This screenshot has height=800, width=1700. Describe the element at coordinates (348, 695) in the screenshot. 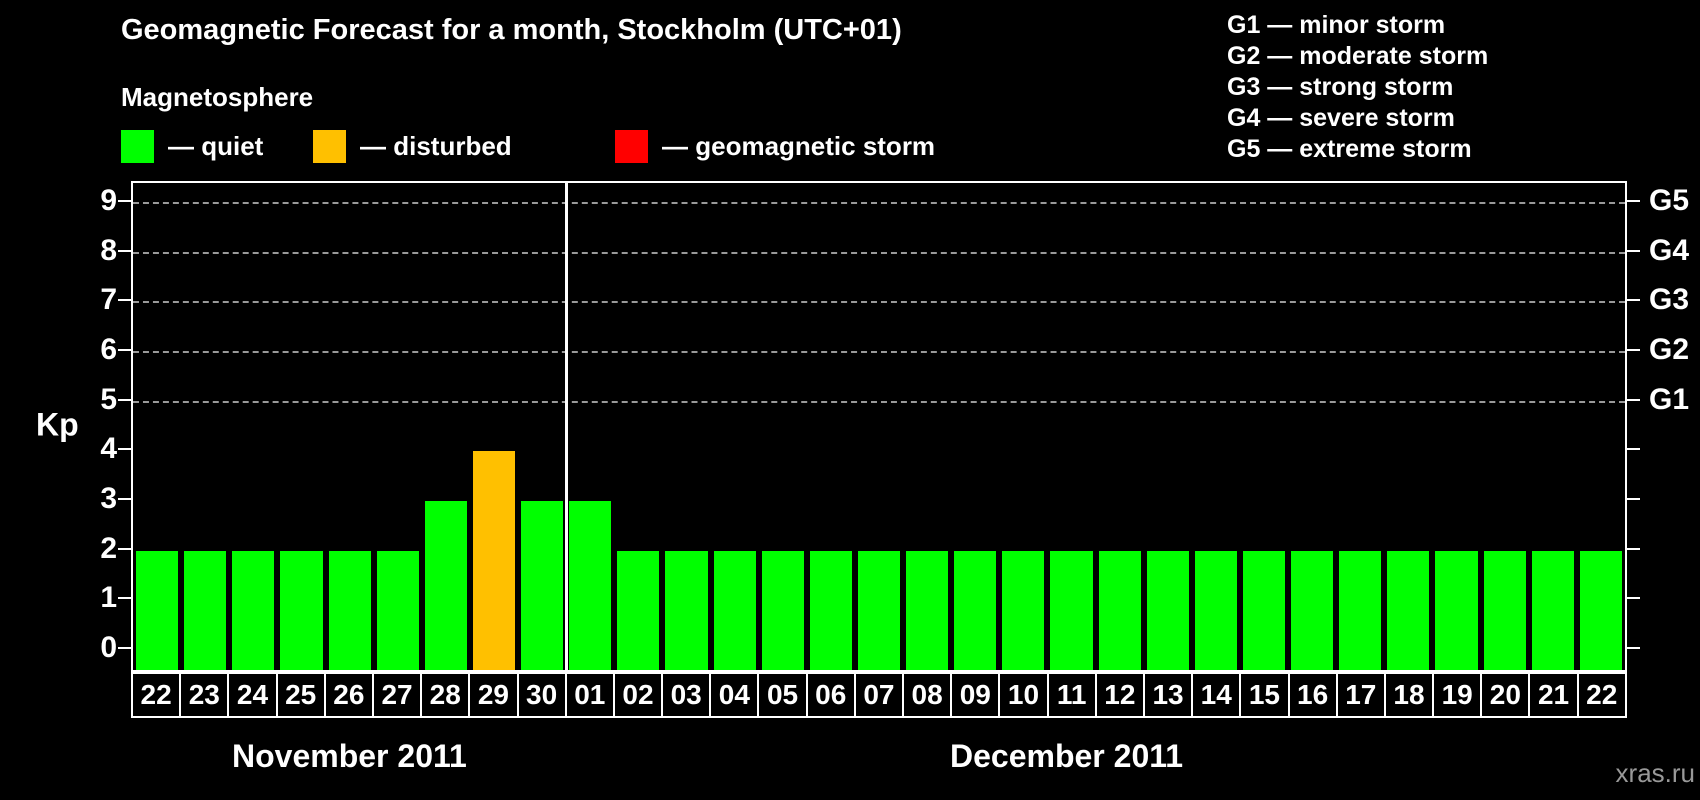

I see `date-cell: 26` at that location.